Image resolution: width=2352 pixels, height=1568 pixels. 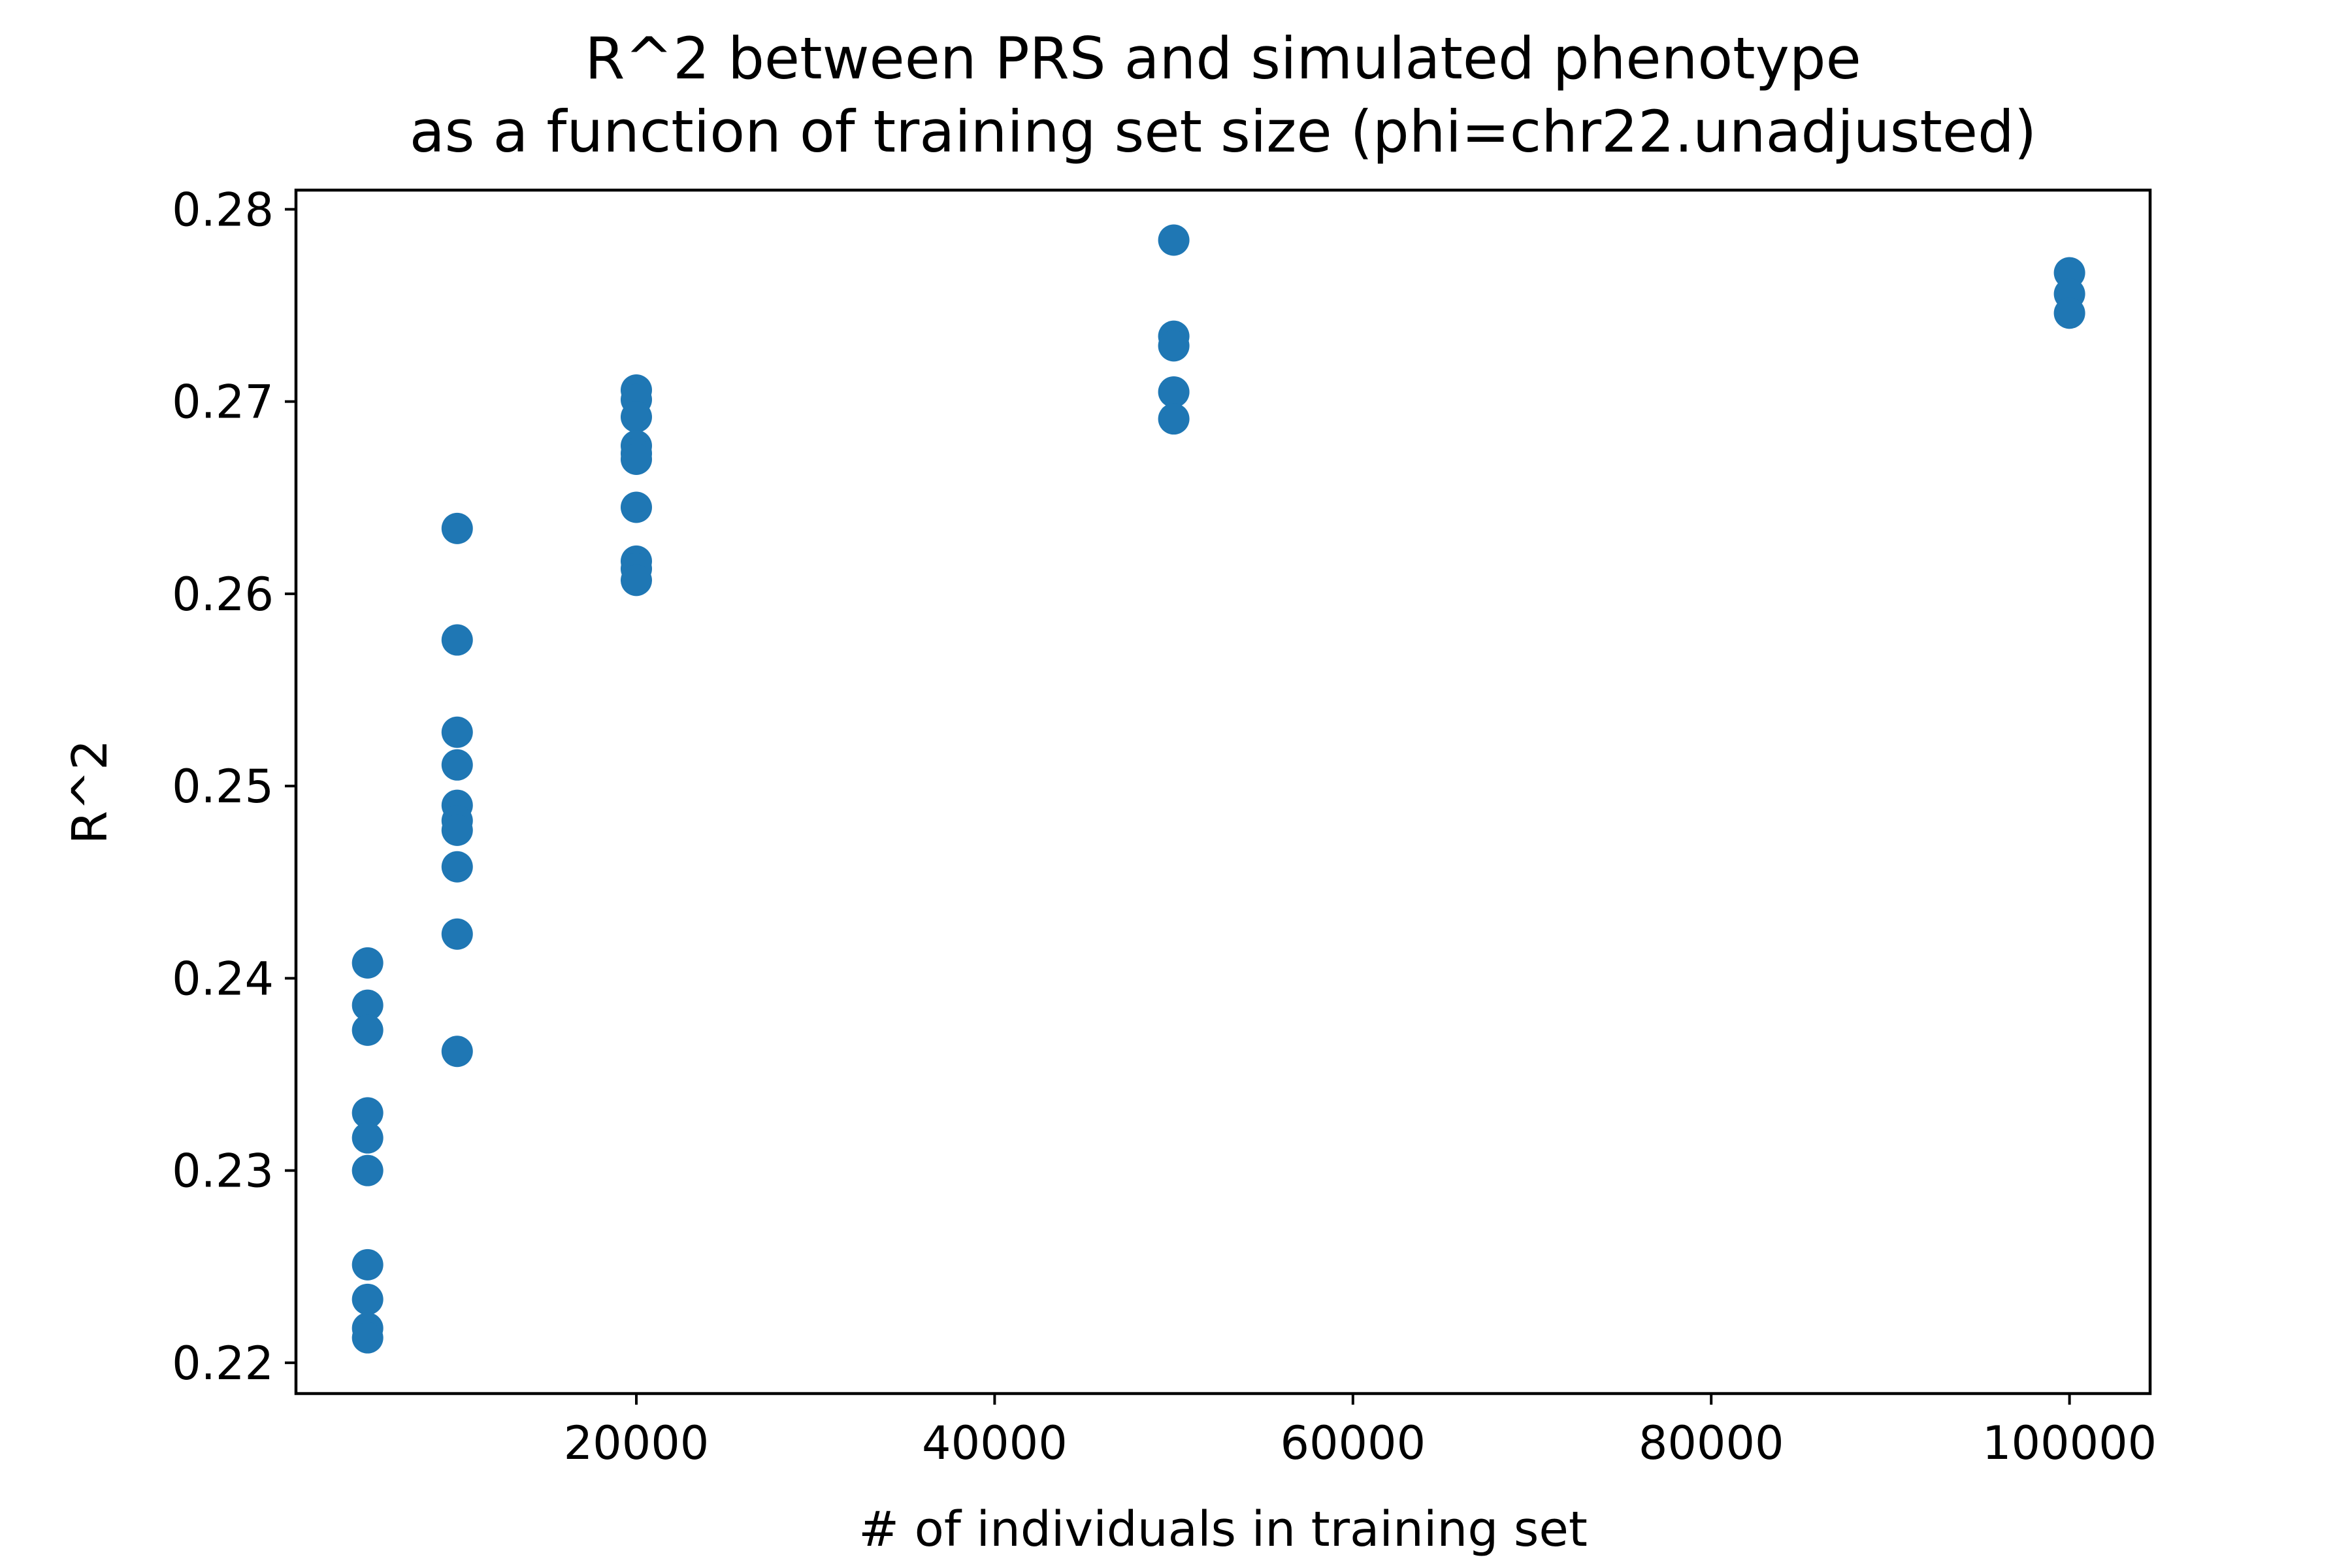 I want to click on y-tick-label: 0.26, so click(x=223, y=594).